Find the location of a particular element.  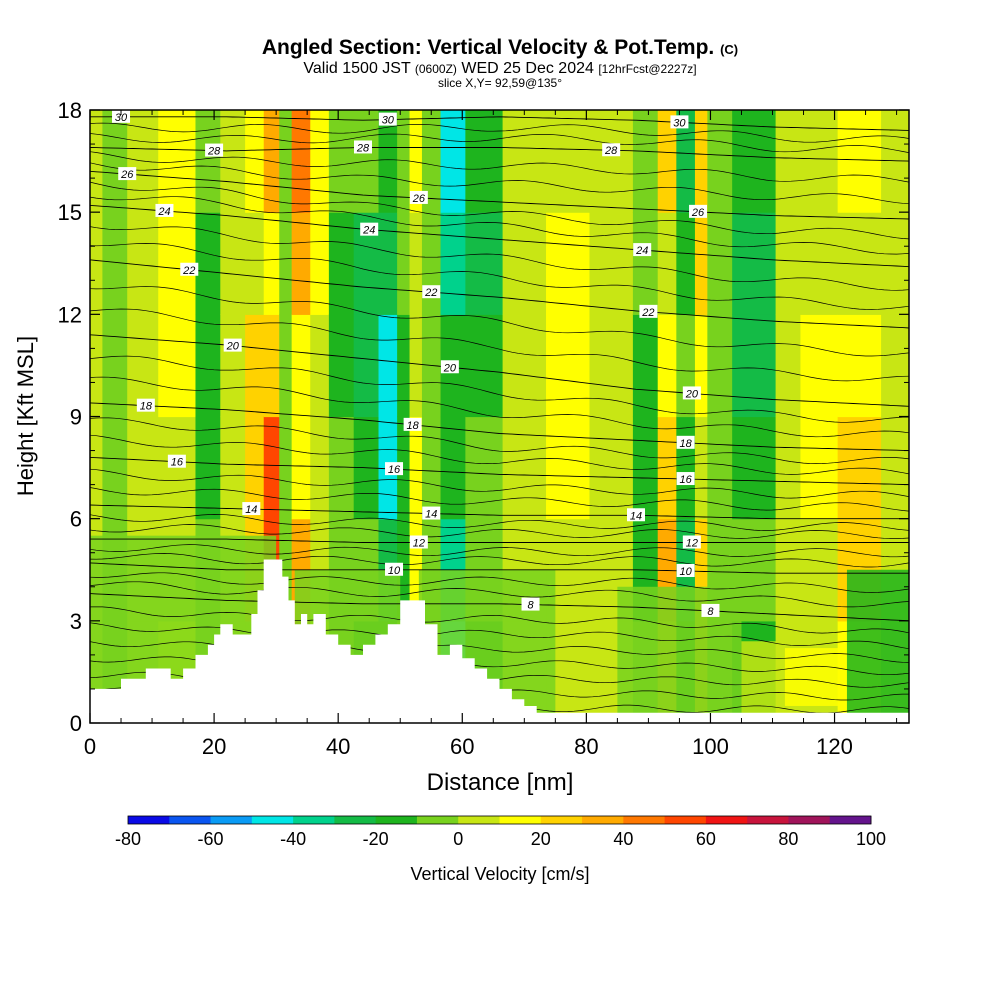

isentrope-label: 30 is located at coordinates (121, 118).